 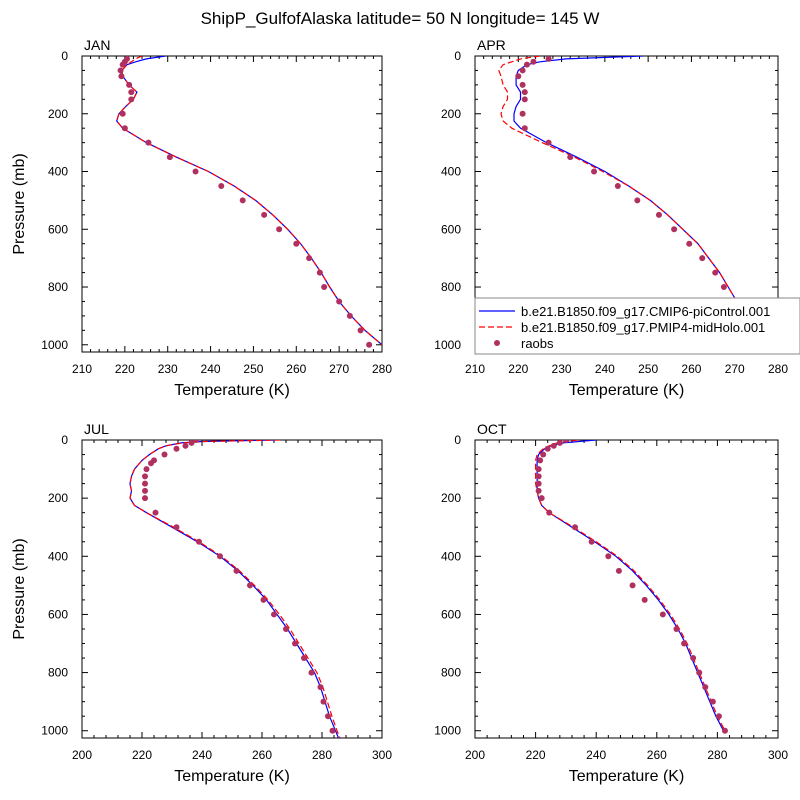 What do you see at coordinates (451, 172) in the screenshot?
I see `y-tick-label: 400` at bounding box center [451, 172].